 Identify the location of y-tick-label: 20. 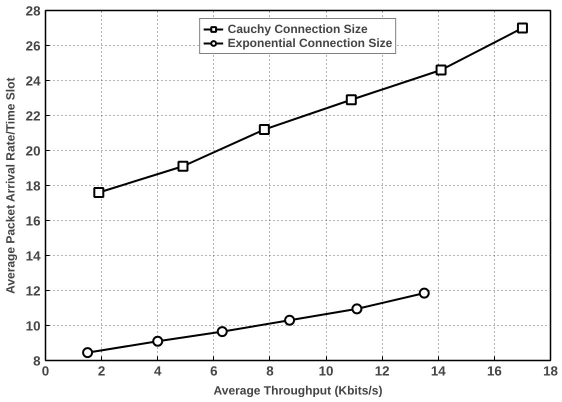
(33, 151).